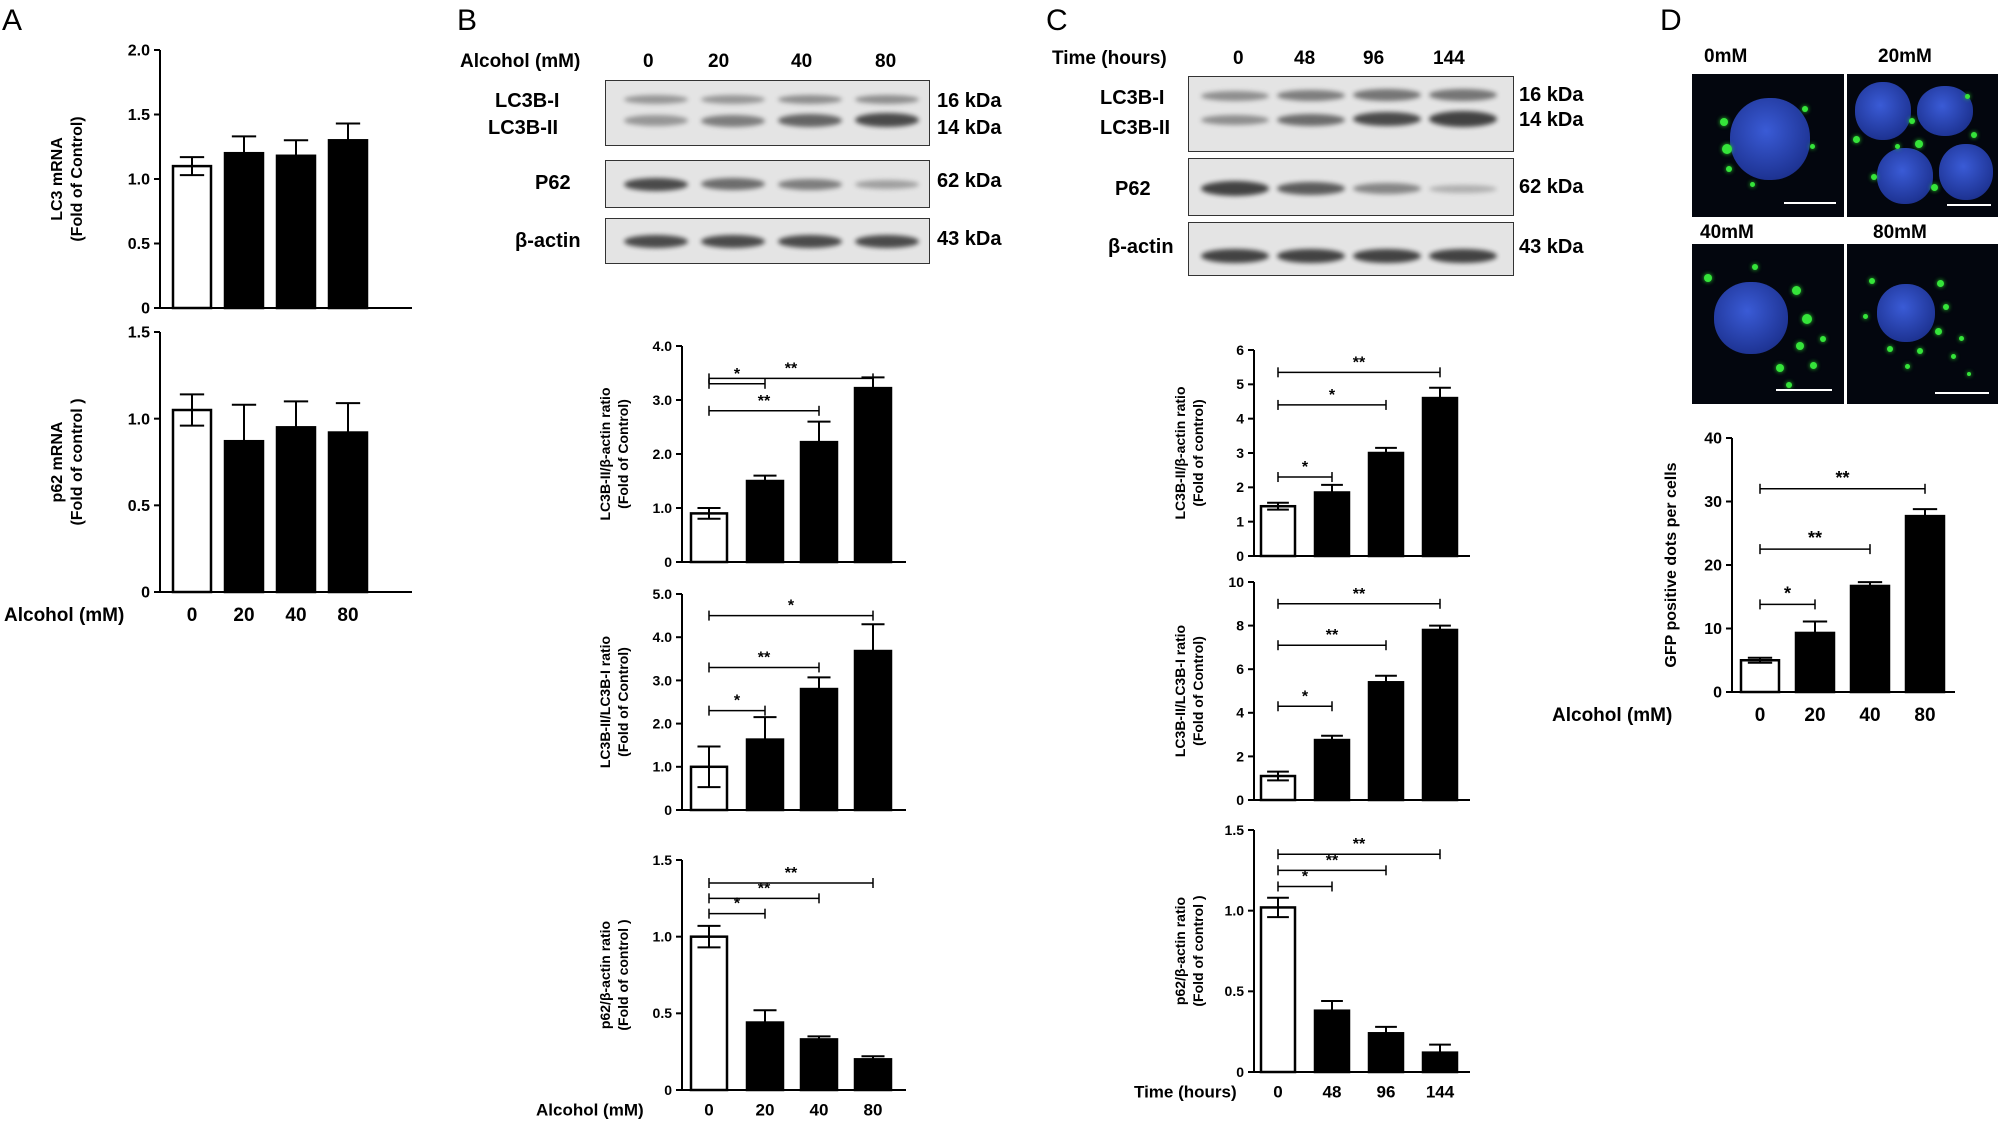  I want to click on chart-b3-xtick-label-1: 20, so click(765, 1110).